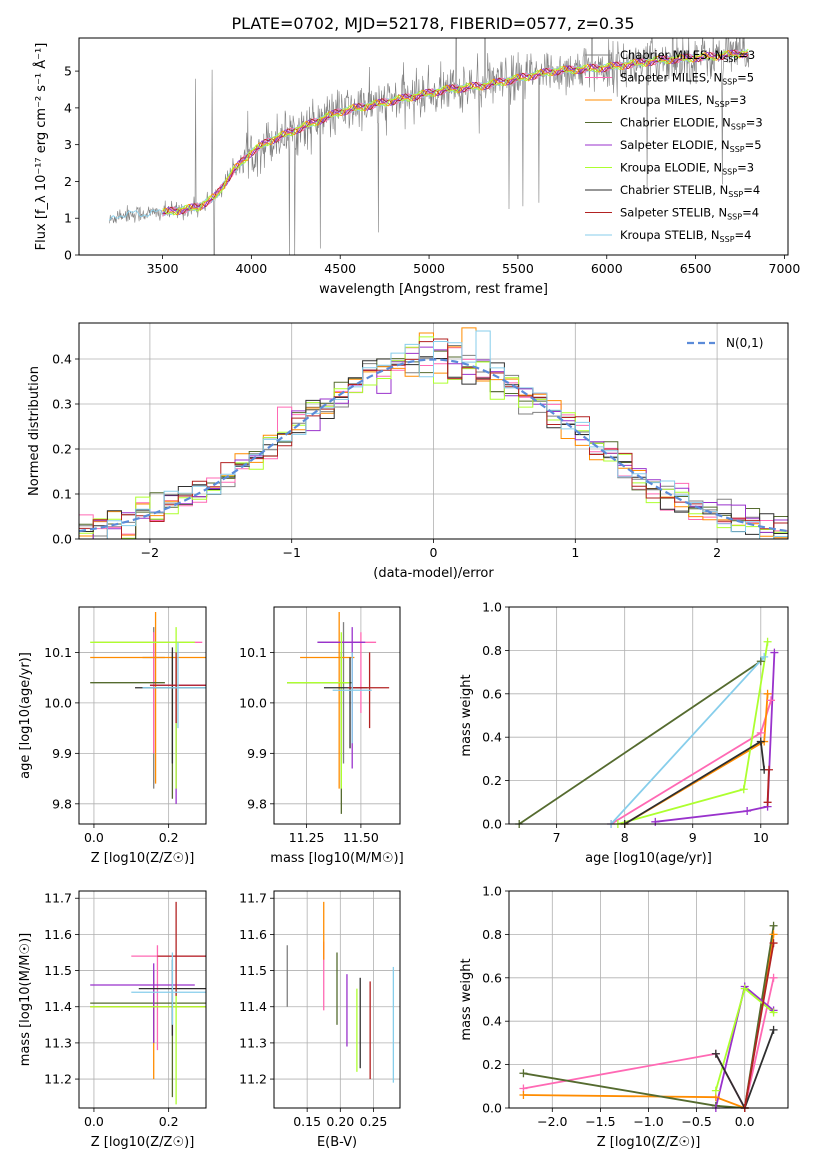 Image resolution: width=819 pixels, height=1170 pixels. I want to click on legend-entry-label: Salpeter STELIB, NSSP=4, so click(689, 214).